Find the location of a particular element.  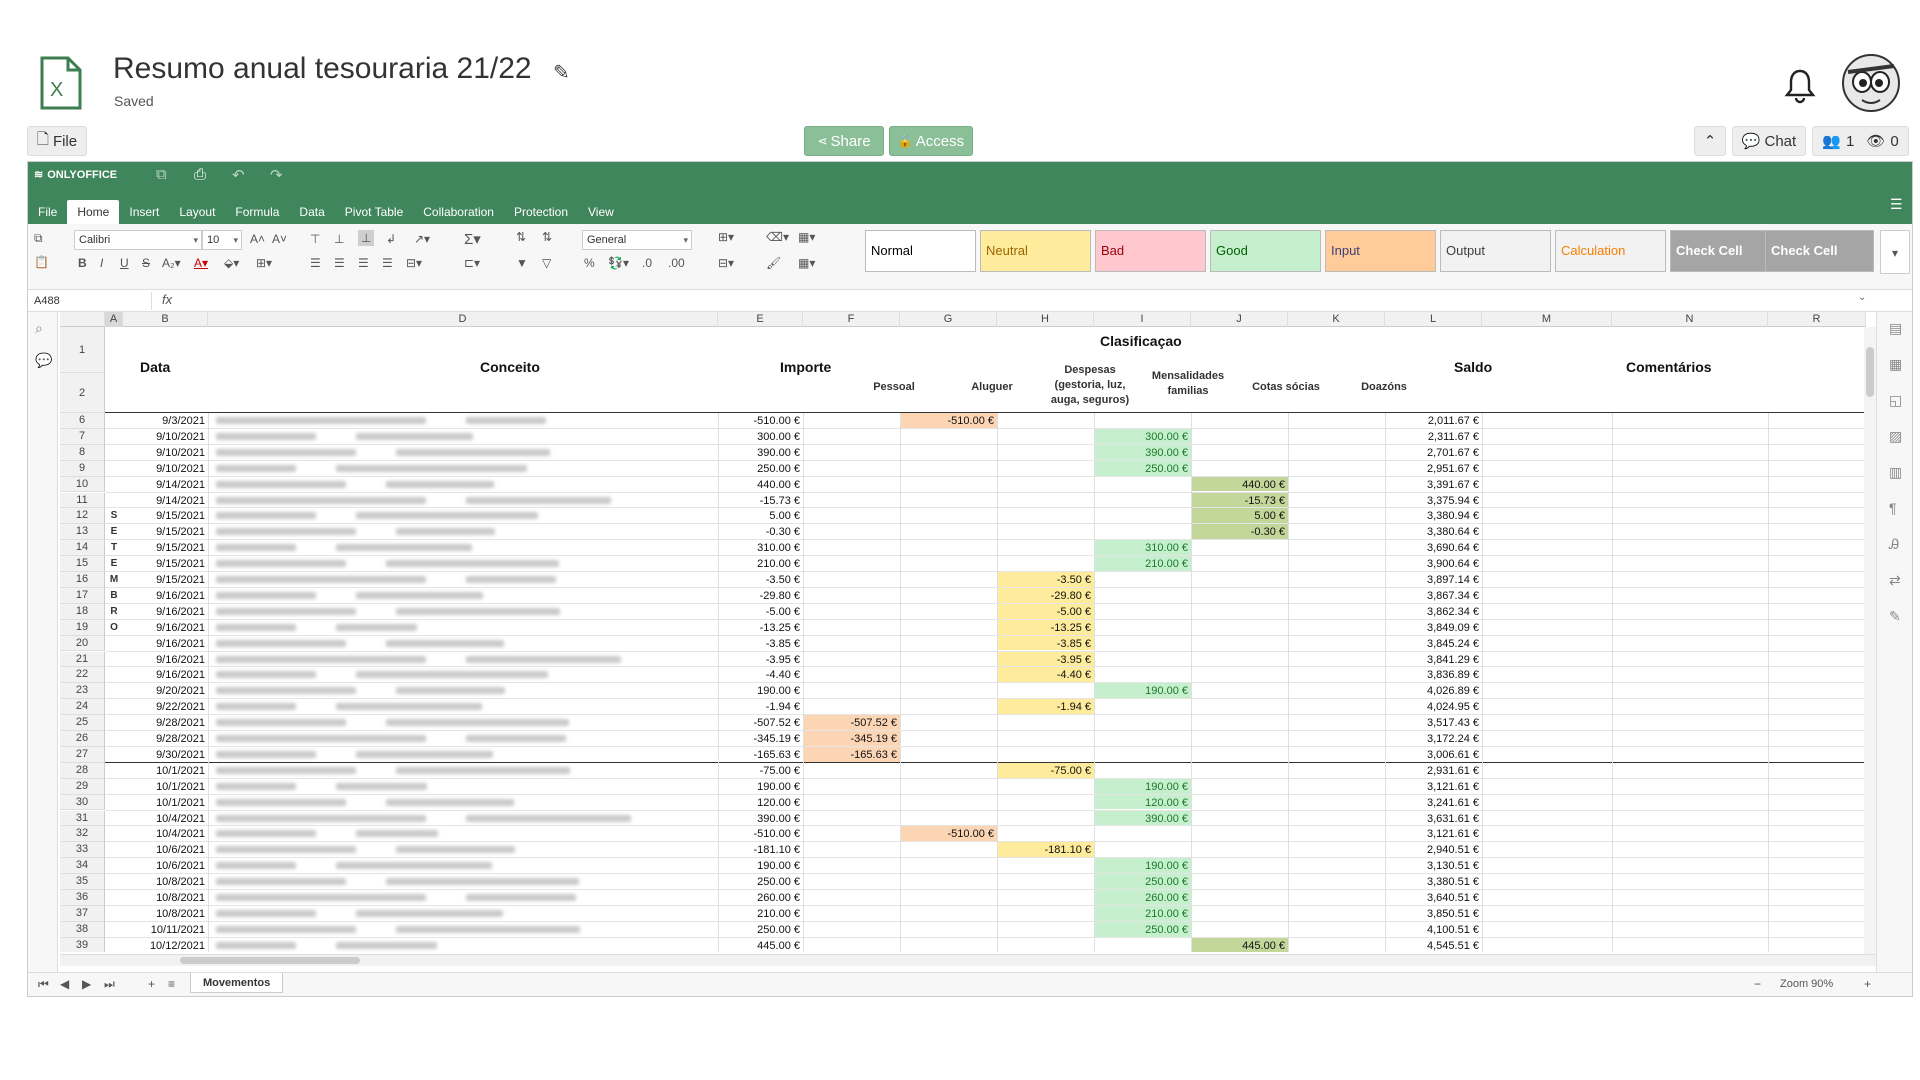

style-output: Output is located at coordinates (1495, 251).